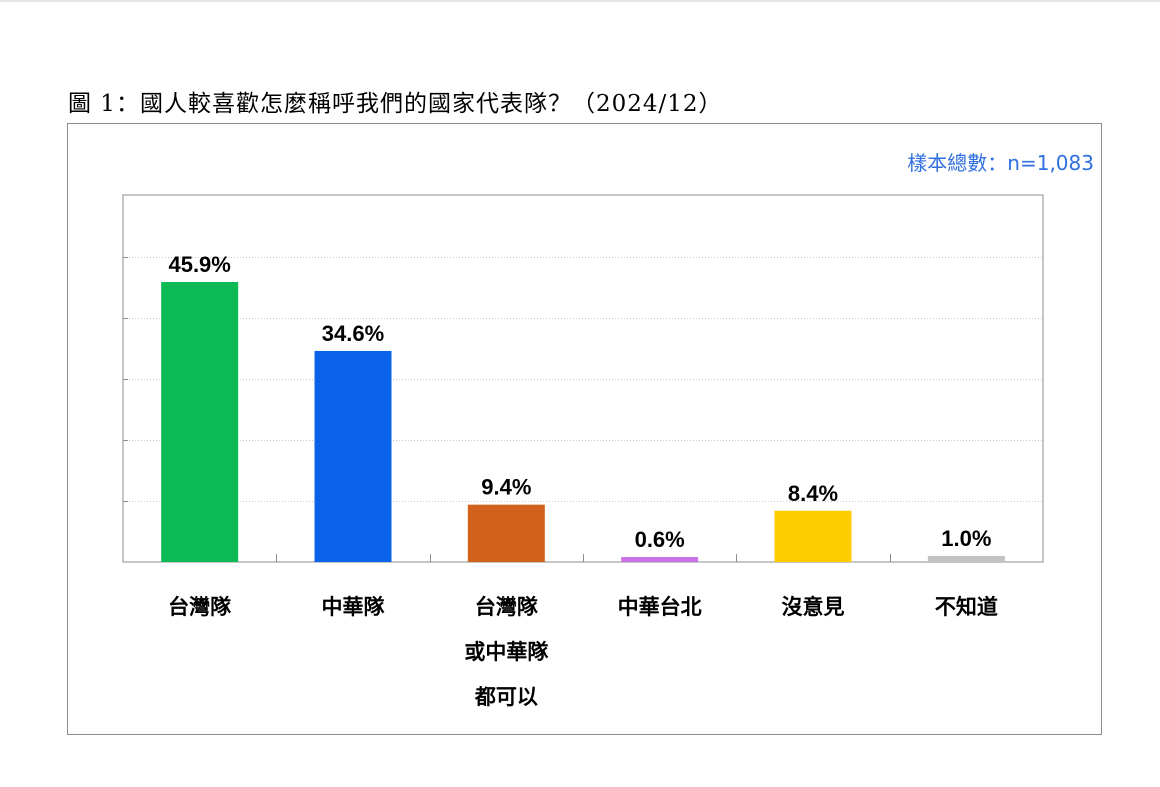  I want to click on data-label: 34.6%, so click(353, 333).